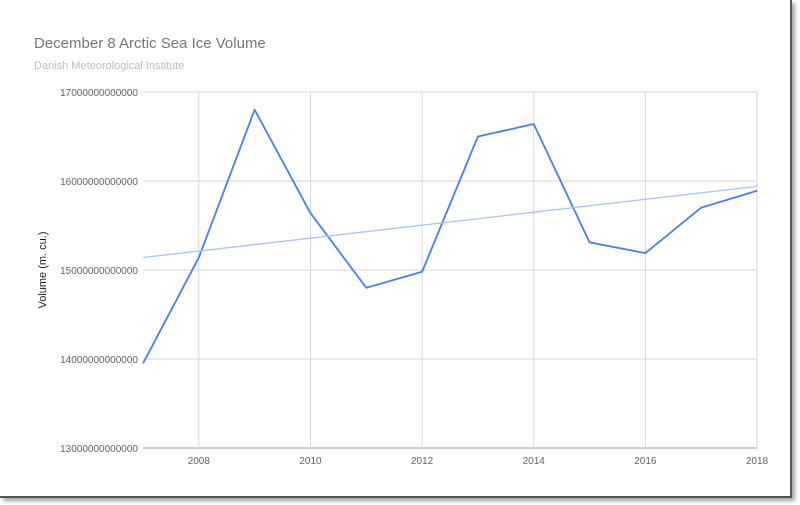  Describe the element at coordinates (99, 360) in the screenshot. I see `y-tick-label: 14000000000000` at that location.